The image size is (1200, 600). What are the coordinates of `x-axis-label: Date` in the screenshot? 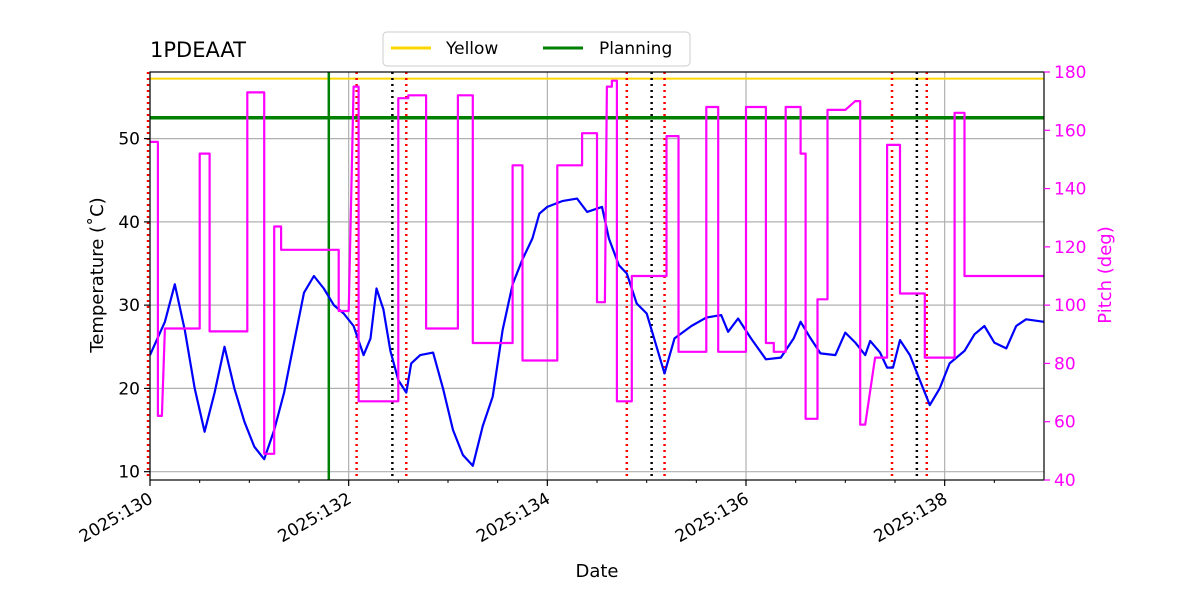 It's located at (596, 571).